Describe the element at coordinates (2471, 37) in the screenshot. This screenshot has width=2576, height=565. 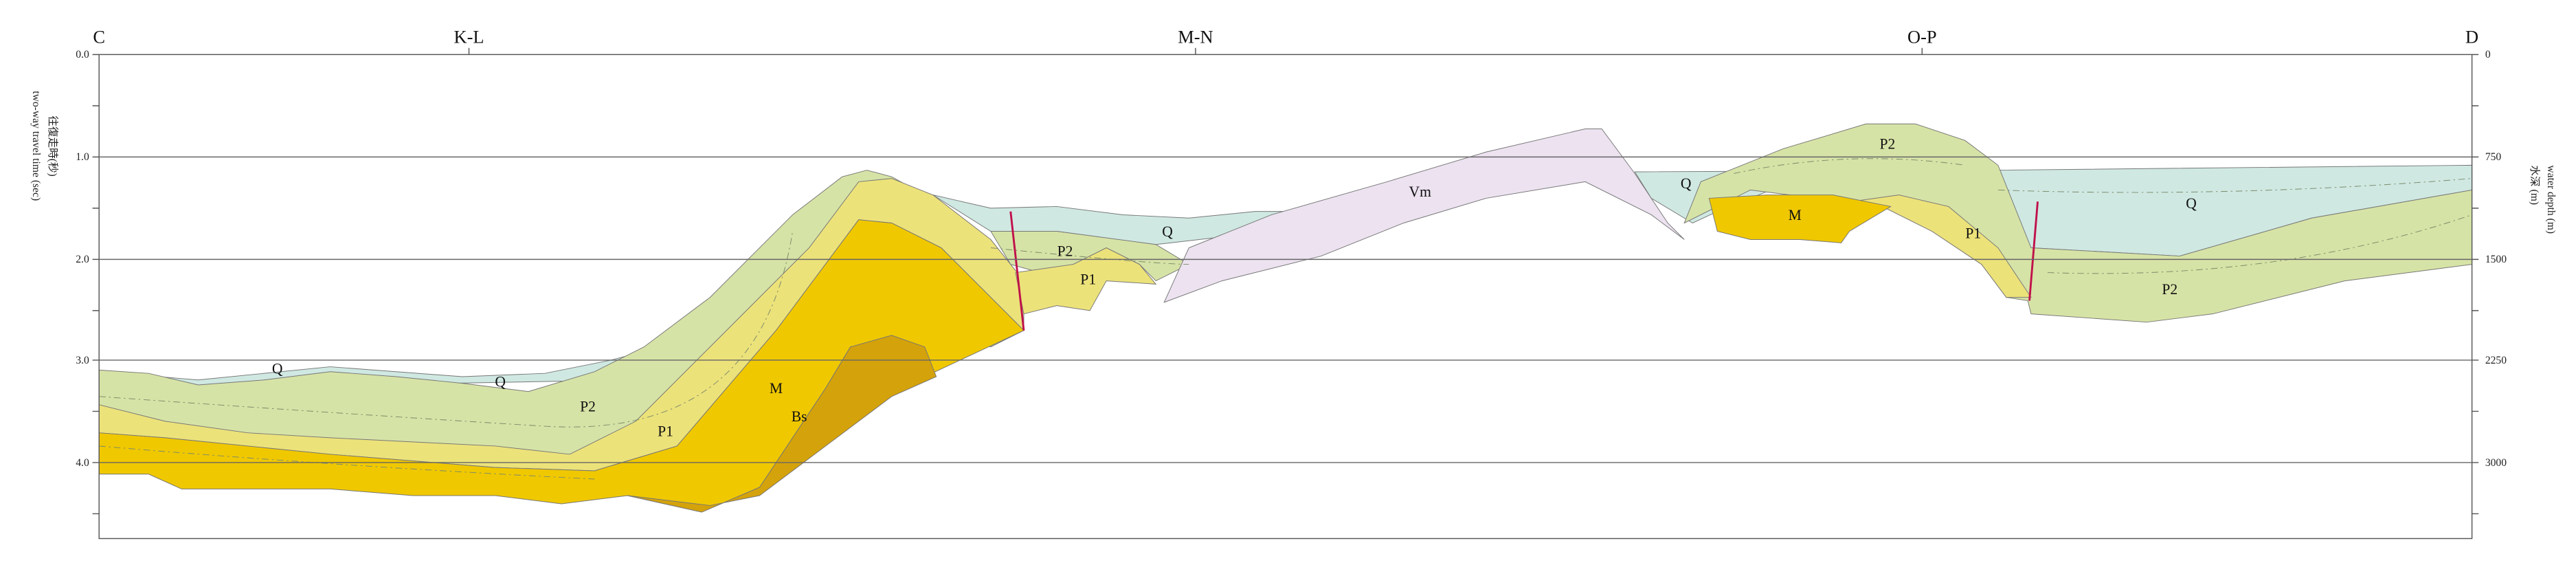
I see `section-point: D` at that location.